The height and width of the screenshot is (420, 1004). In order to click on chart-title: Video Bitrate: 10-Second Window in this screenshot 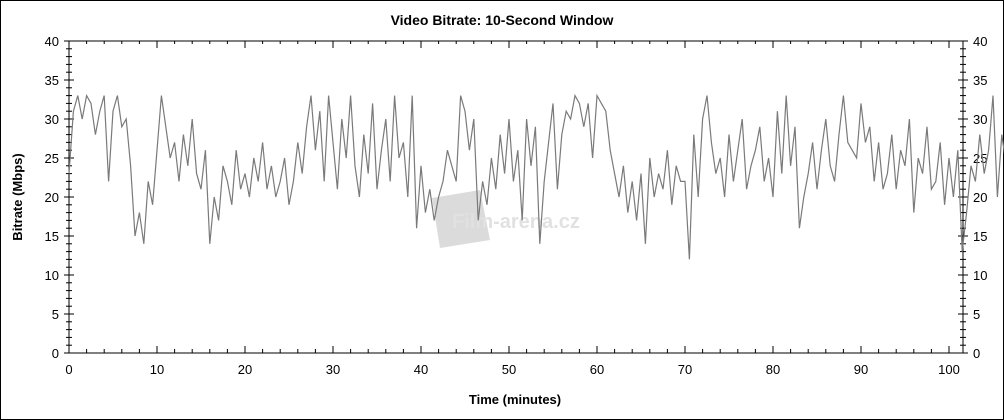, I will do `click(502, 20)`.